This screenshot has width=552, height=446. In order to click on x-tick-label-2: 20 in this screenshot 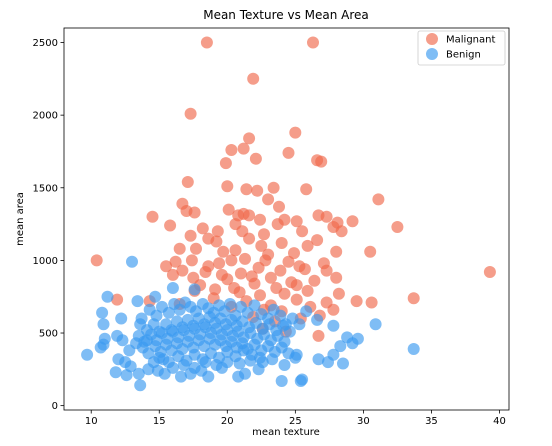, I will do `click(227, 421)`.